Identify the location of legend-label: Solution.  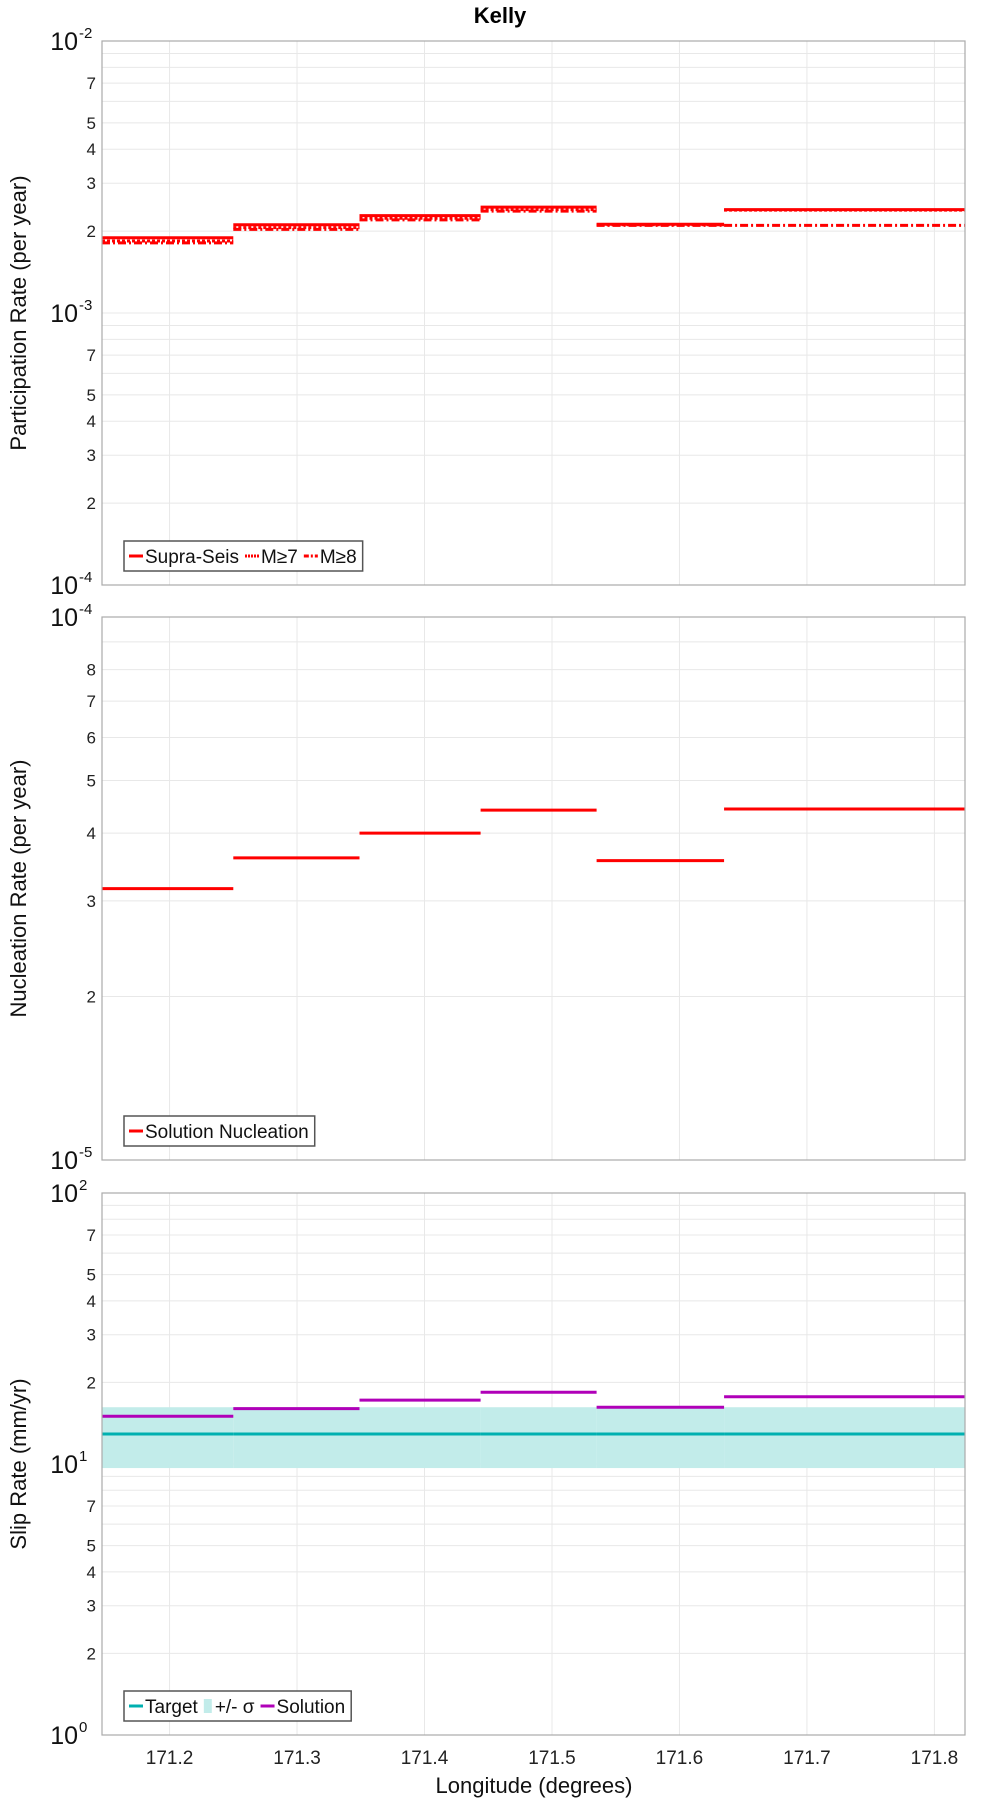
(311, 1707).